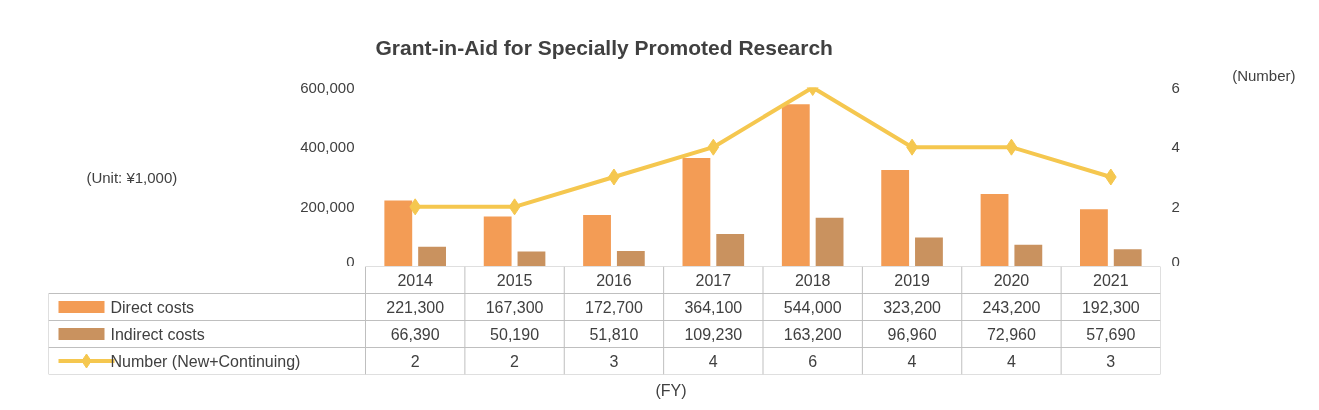 The width and height of the screenshot is (1319, 410). Describe the element at coordinates (604, 47) in the screenshot. I see `chart-title: Grant-in-Aid for Specially Promoted Research` at that location.